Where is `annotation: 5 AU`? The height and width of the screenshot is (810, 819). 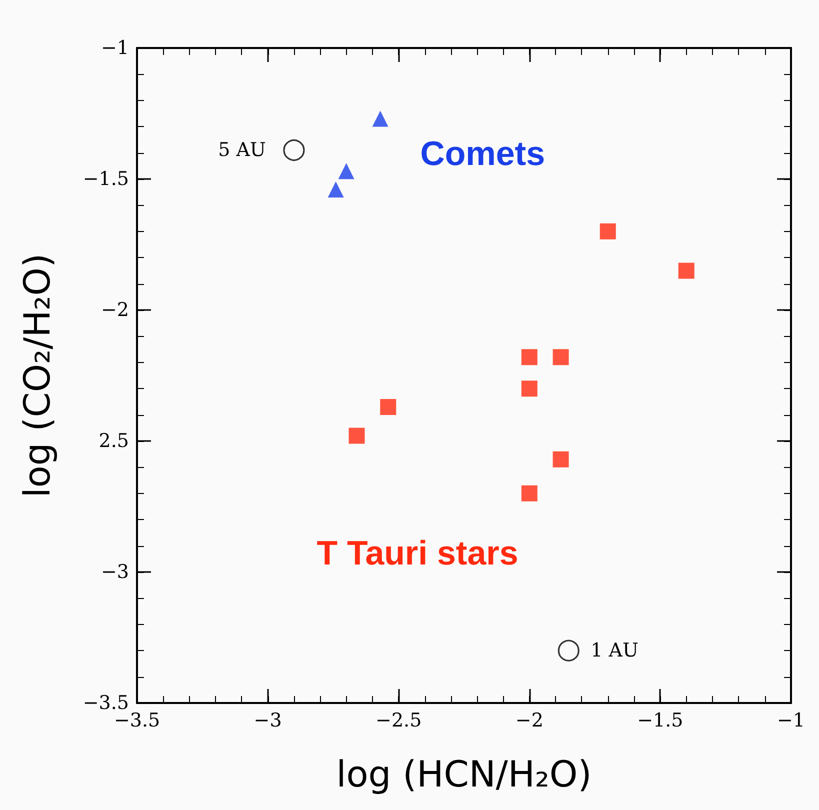
annotation: 5 AU is located at coordinates (242, 150).